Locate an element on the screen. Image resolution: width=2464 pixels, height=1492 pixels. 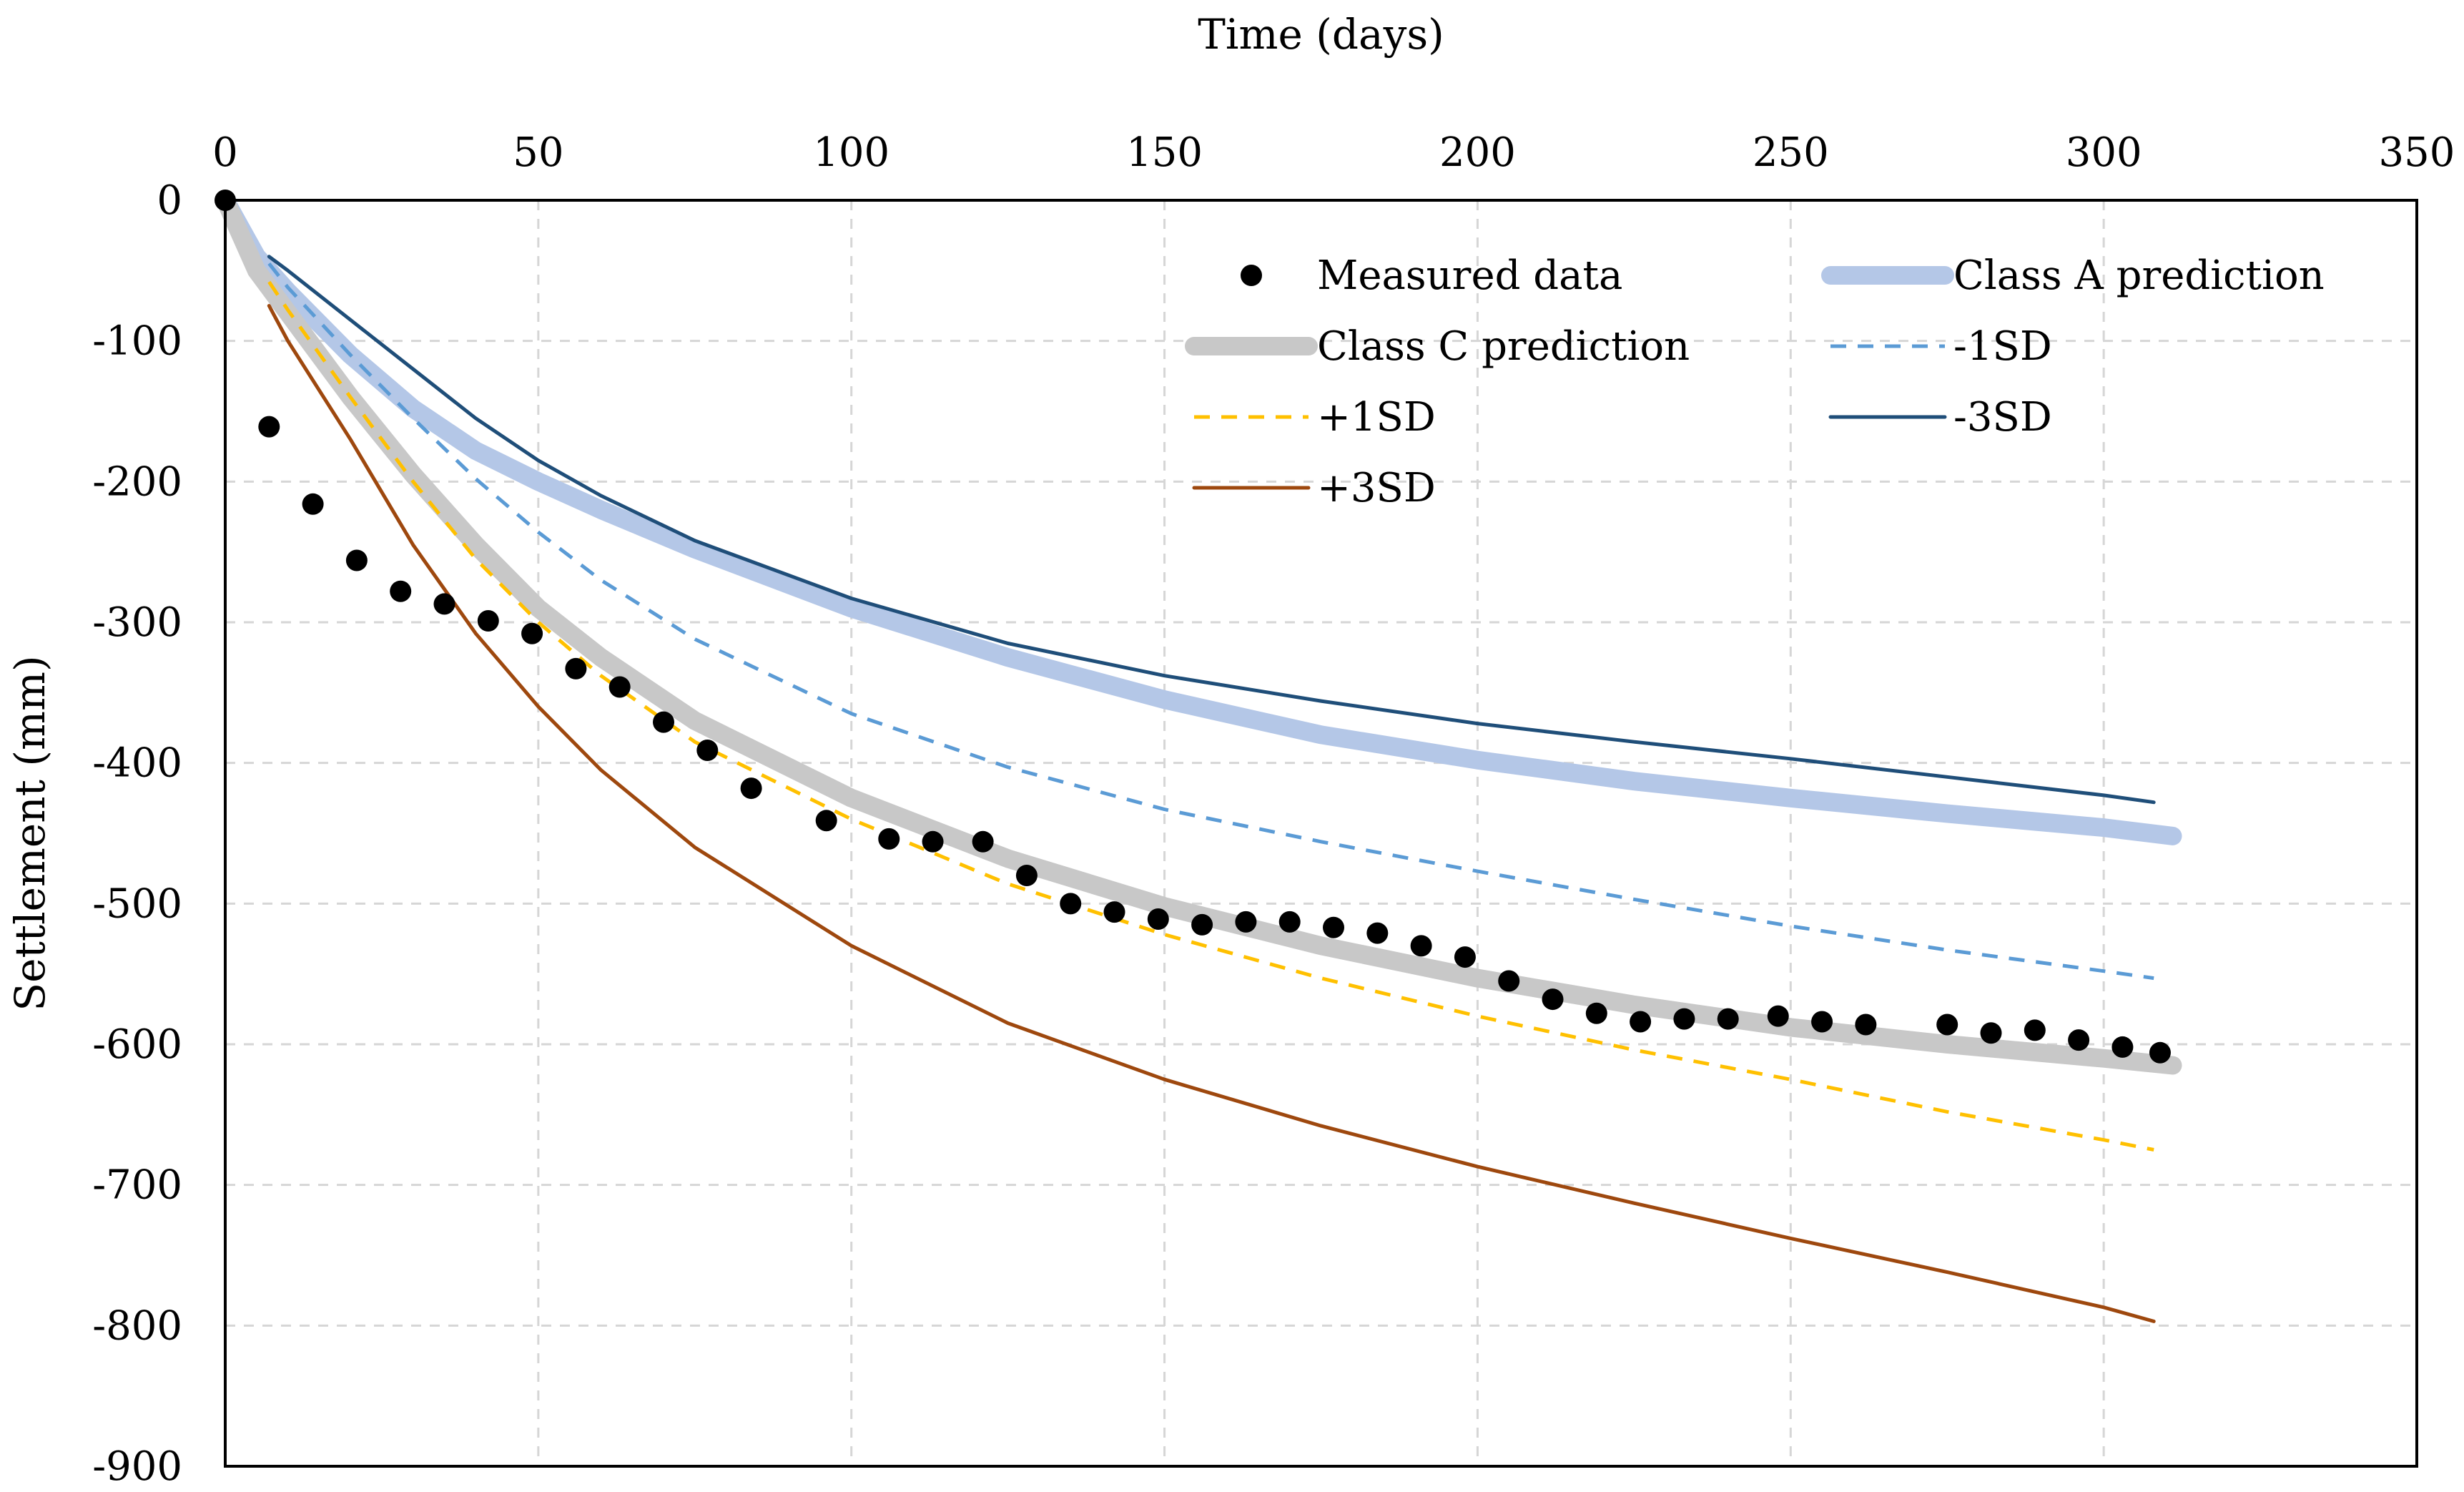
legend-label: +1SD is located at coordinates (1377, 417).